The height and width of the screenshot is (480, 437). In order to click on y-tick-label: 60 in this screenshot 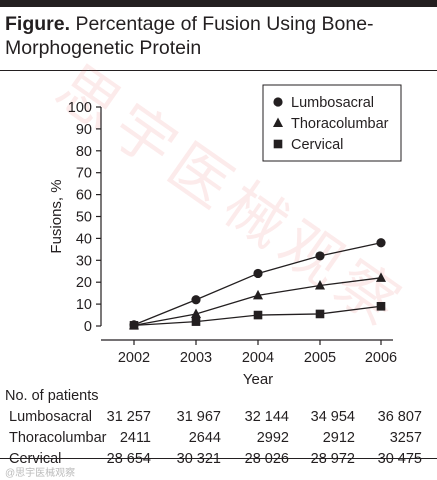, I will do `click(84, 196)`.